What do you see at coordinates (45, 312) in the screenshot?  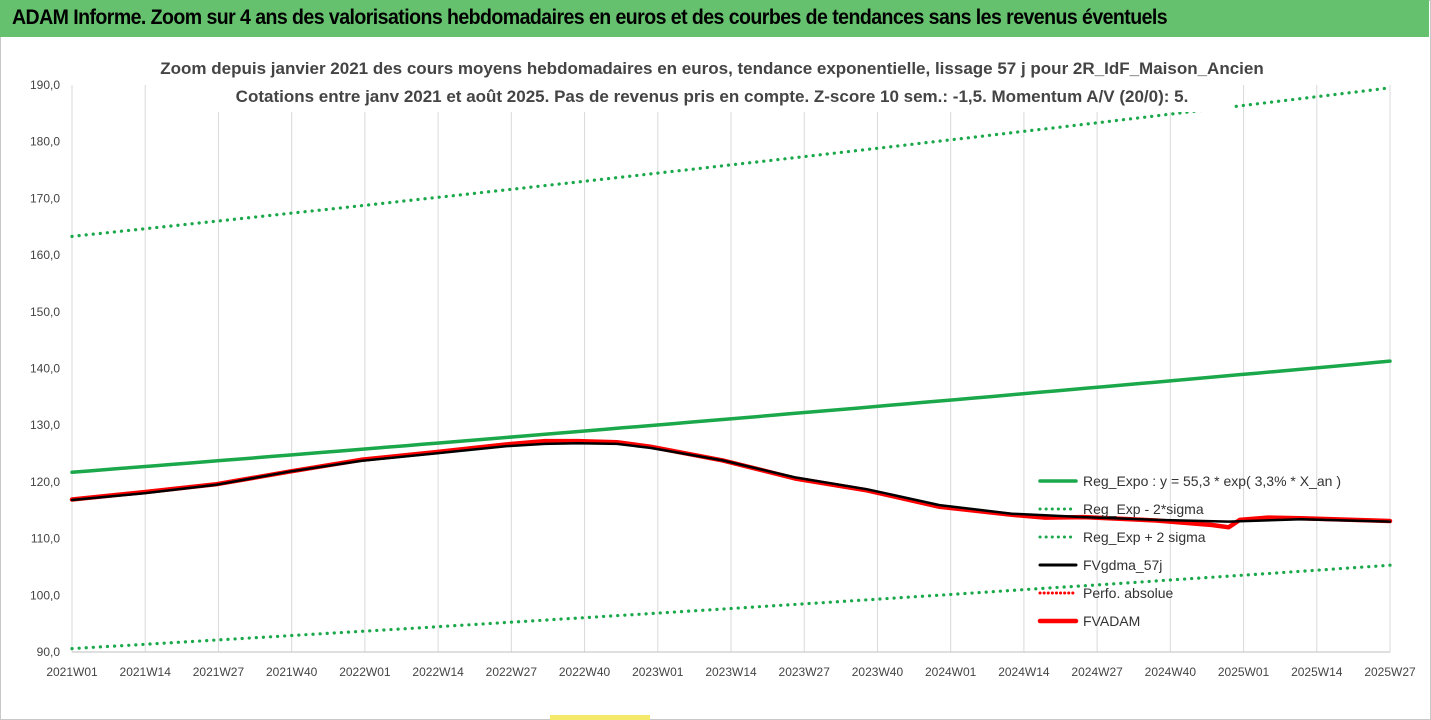 I see `y-tick-label: 150,0` at bounding box center [45, 312].